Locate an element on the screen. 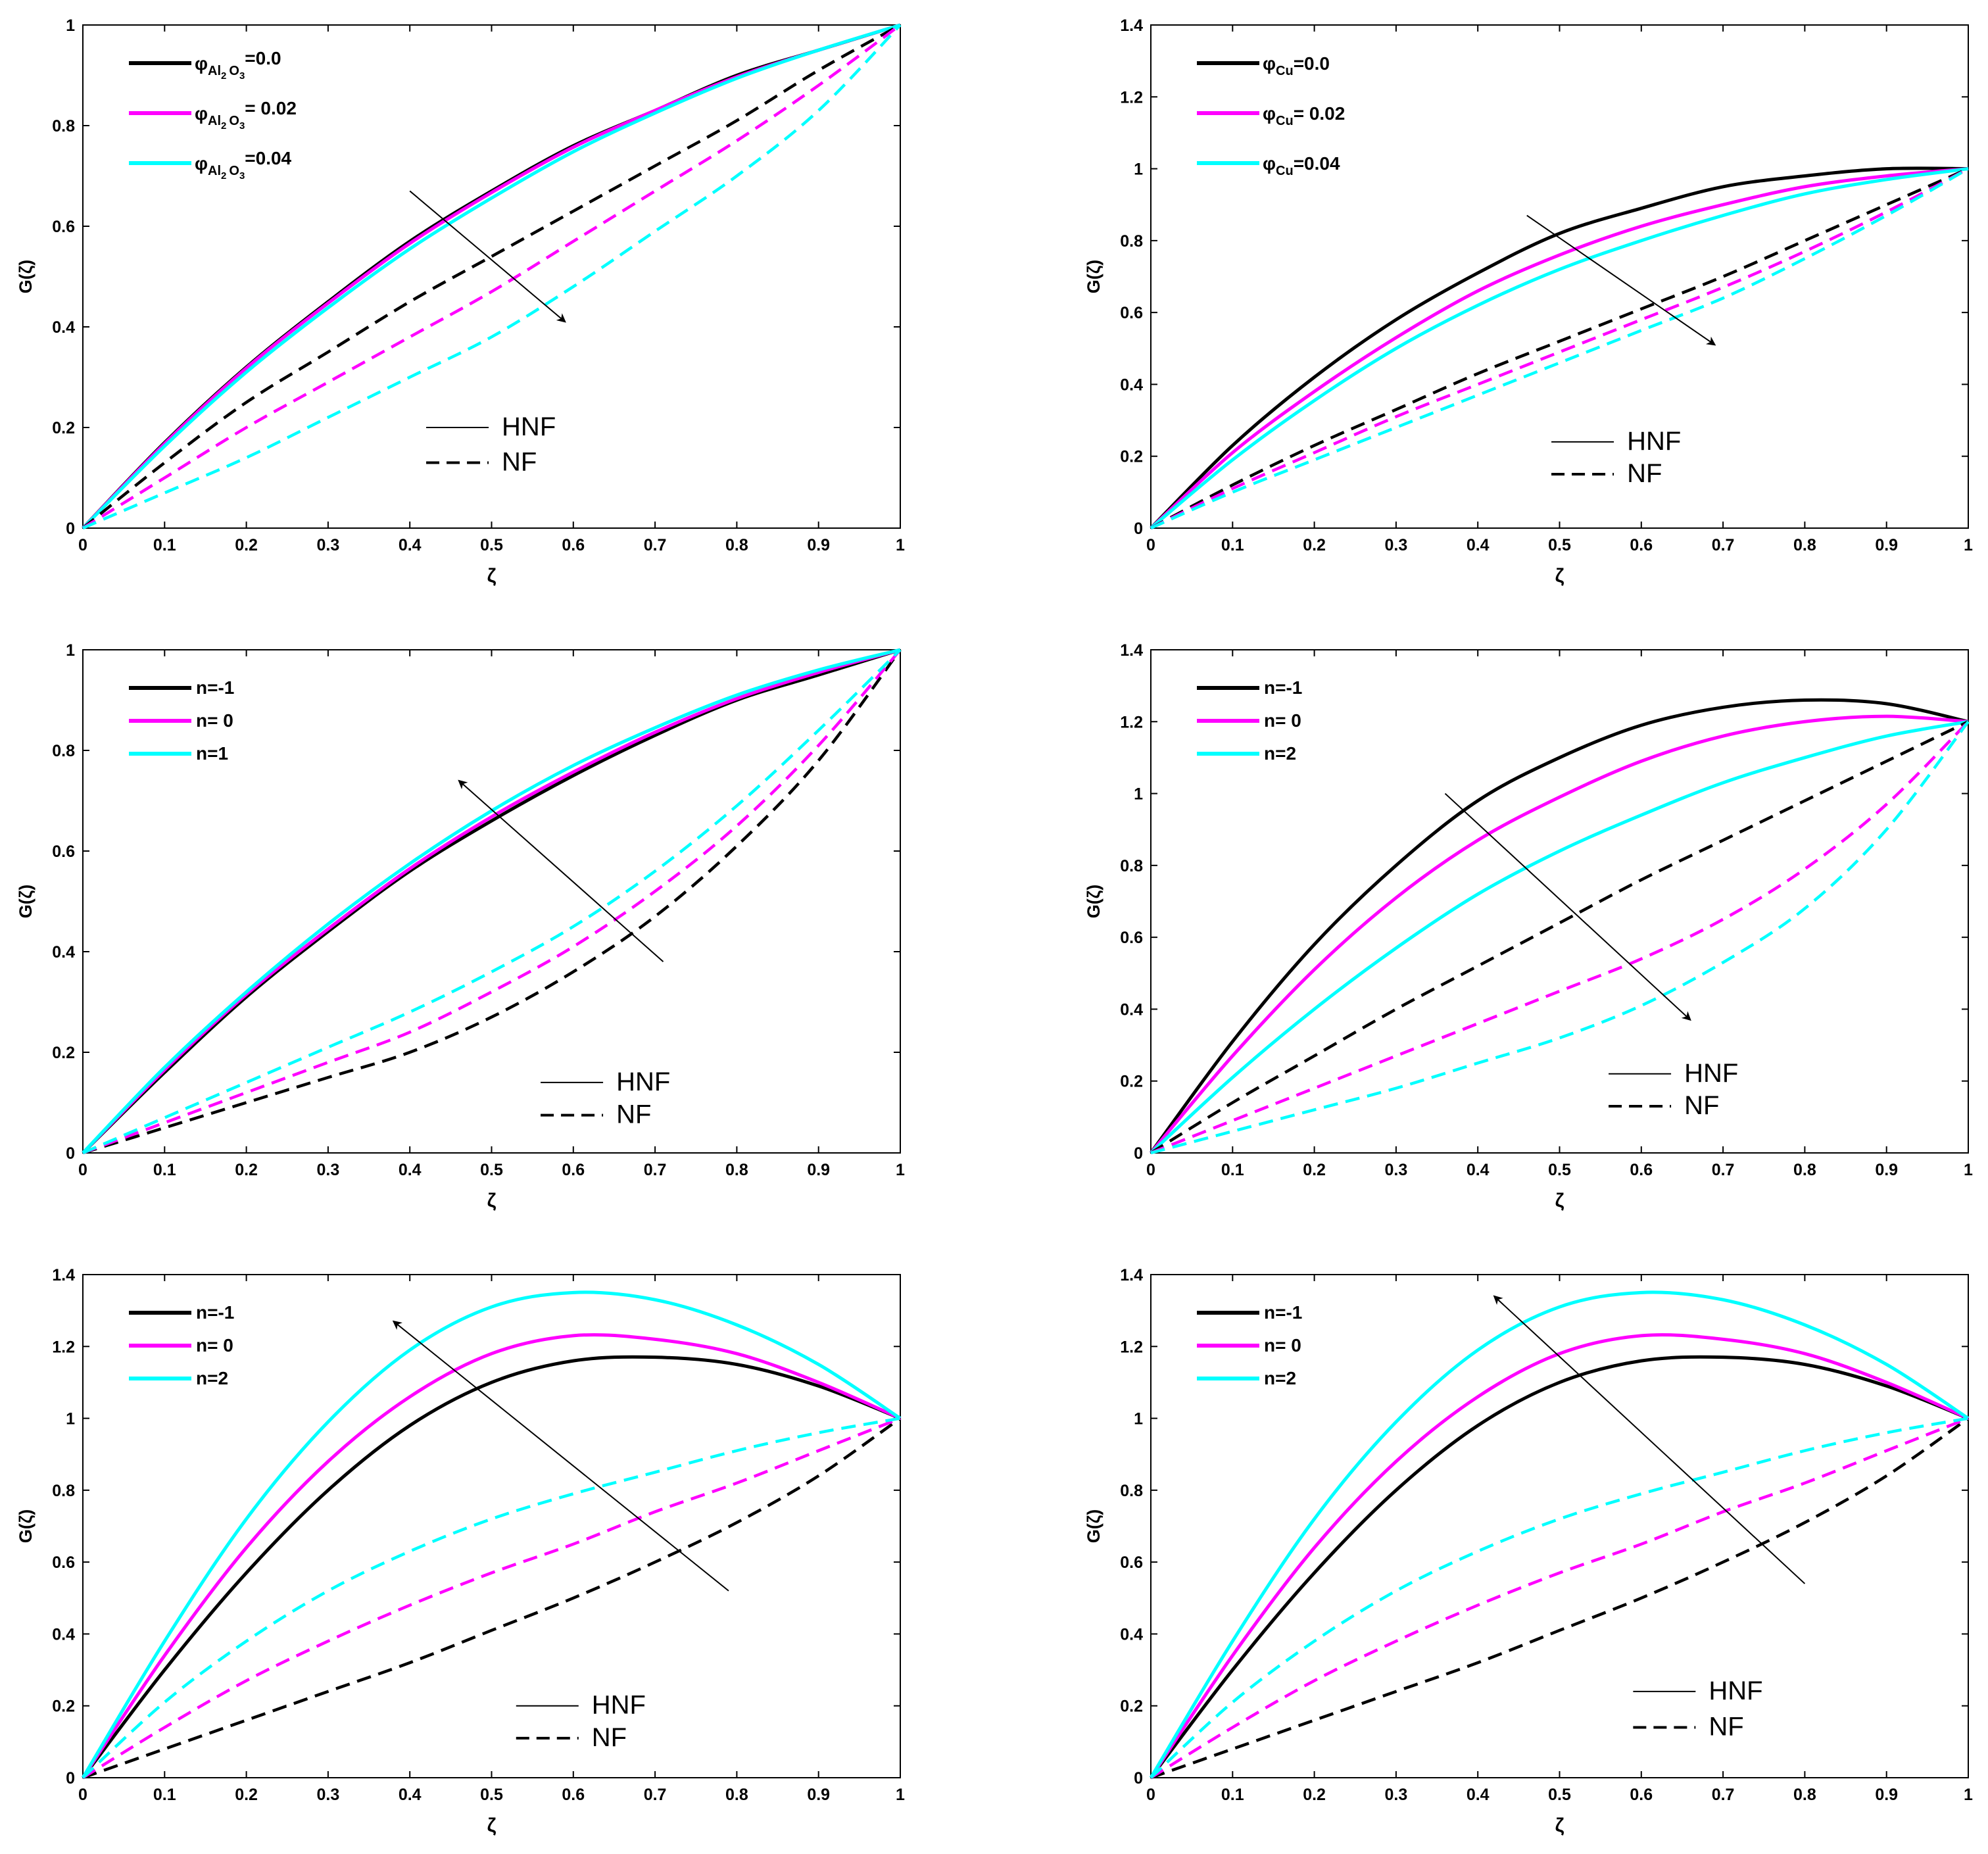  y-axis-label: G(ζ) is located at coordinates (26, 901).